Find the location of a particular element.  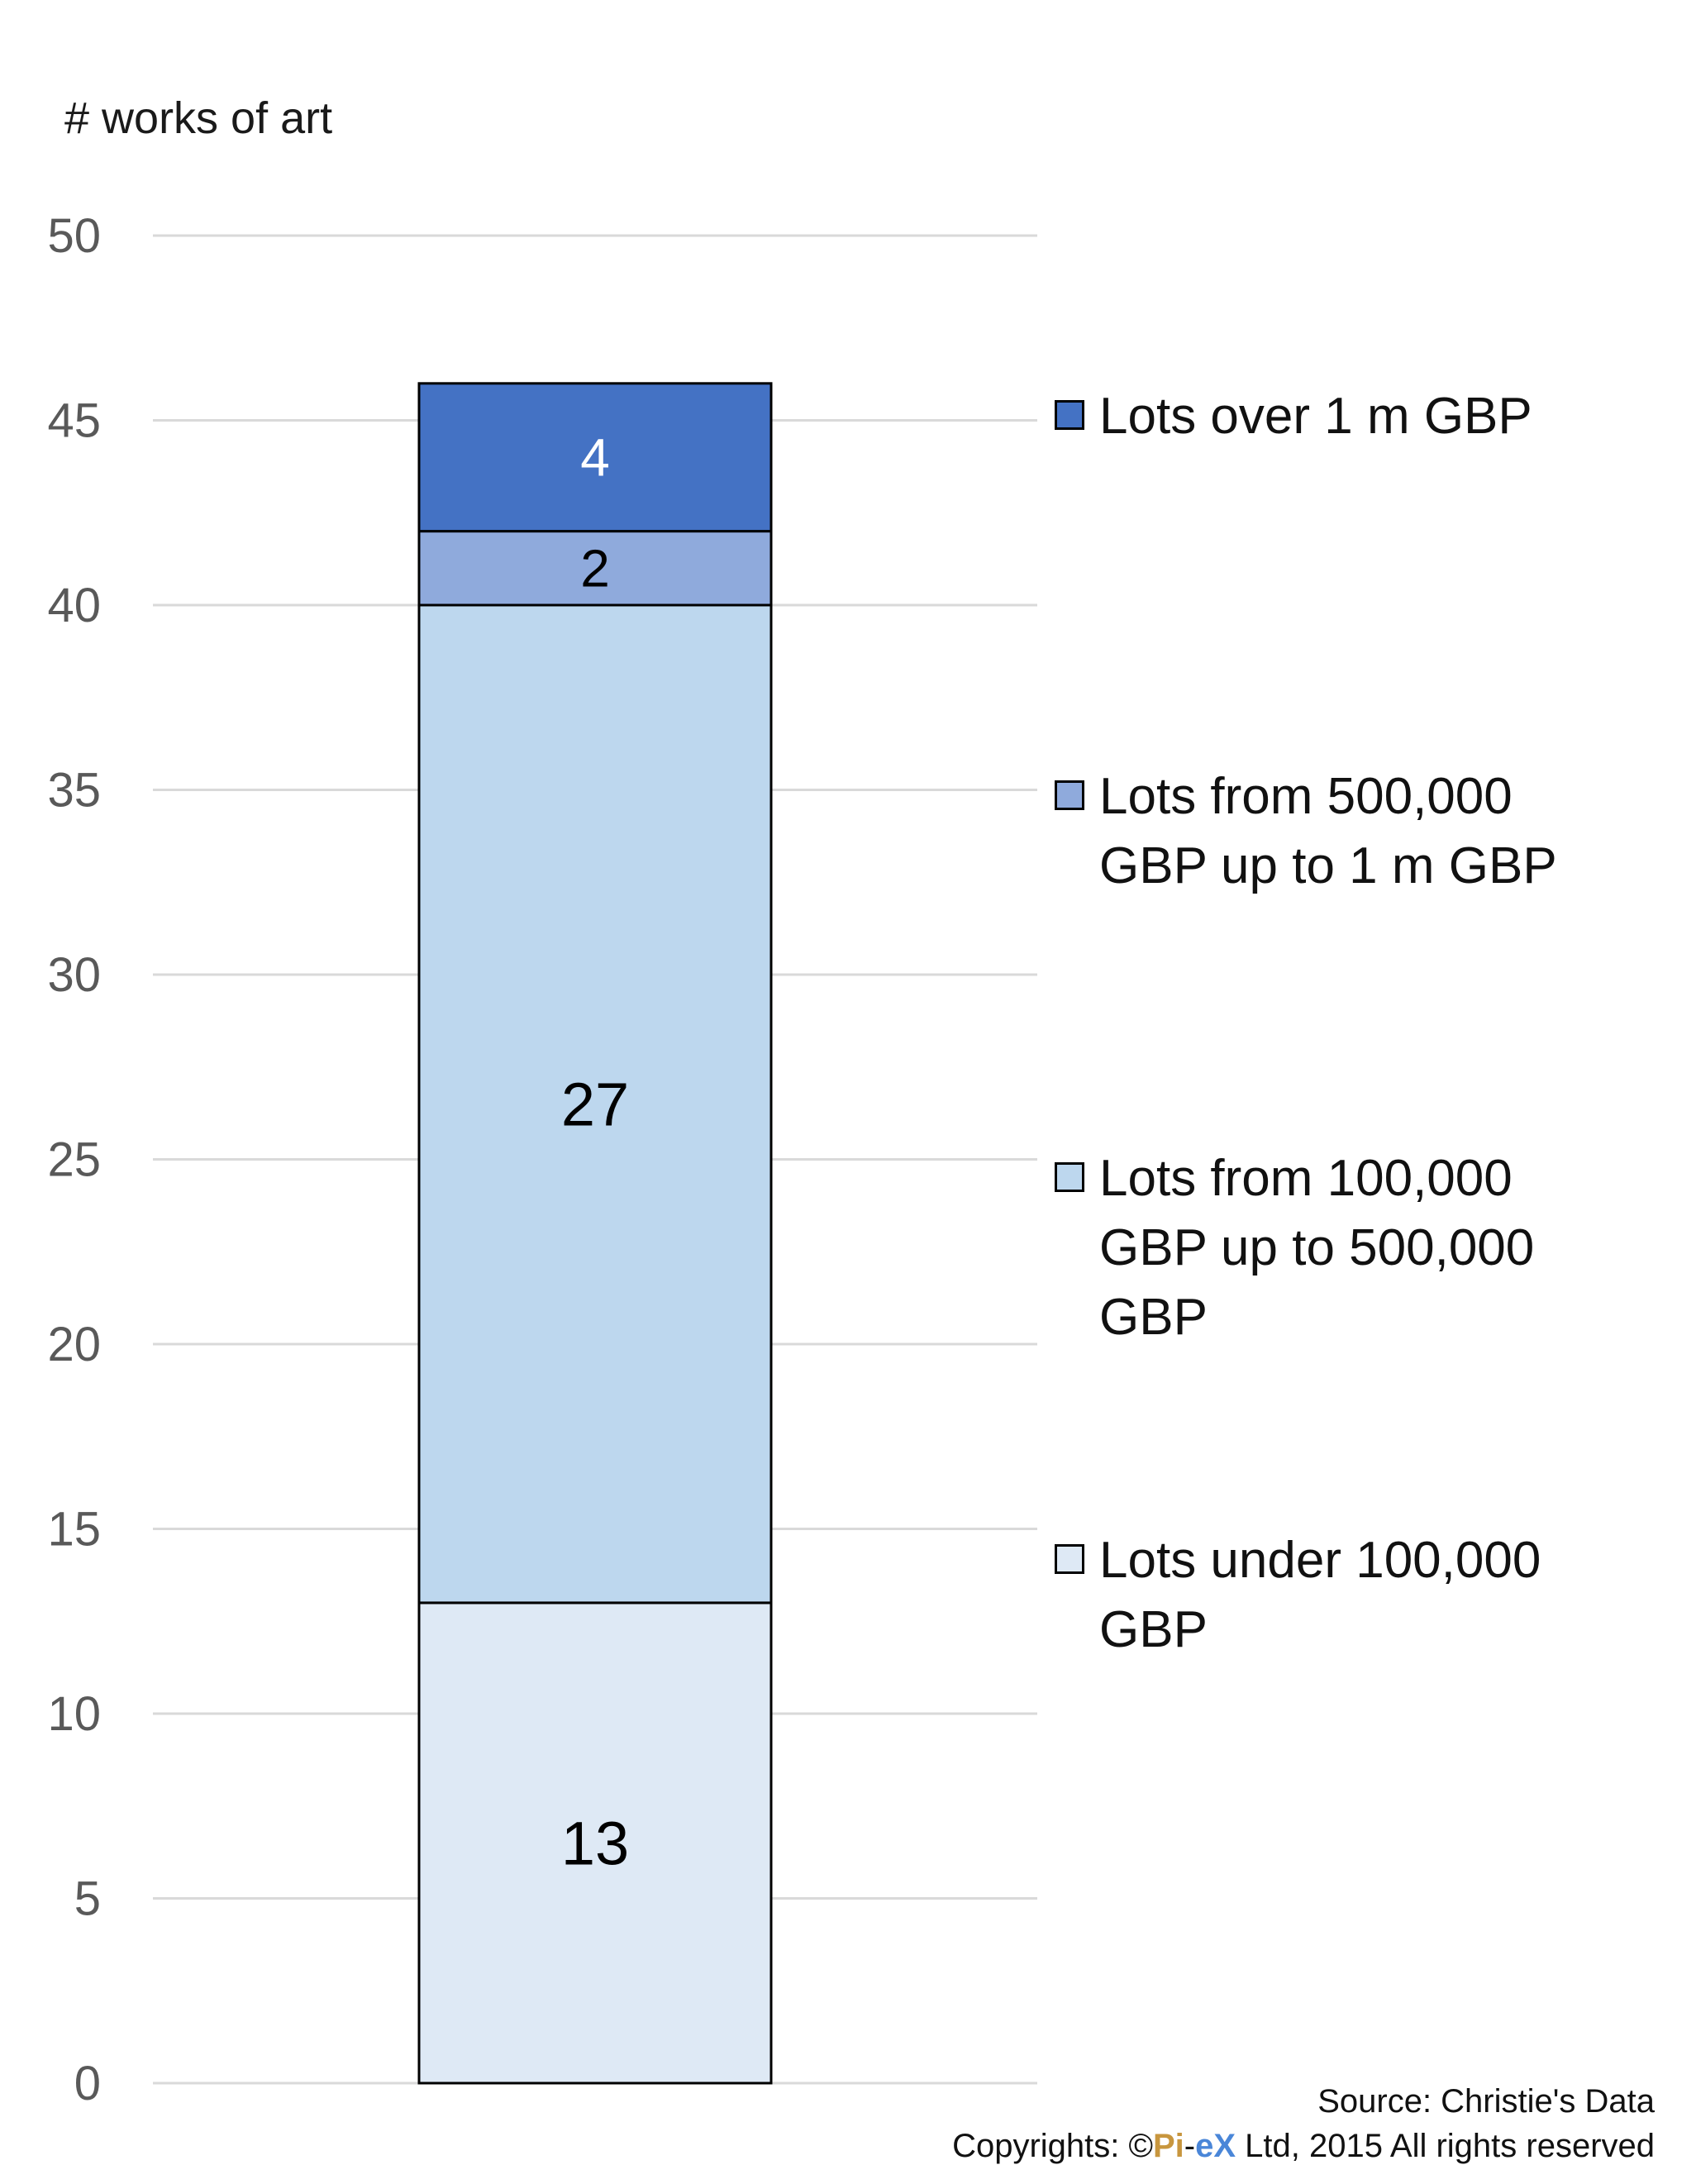

copyright-suffix: Ltd, 2015 All rights reserved is located at coordinates (1445, 2146).